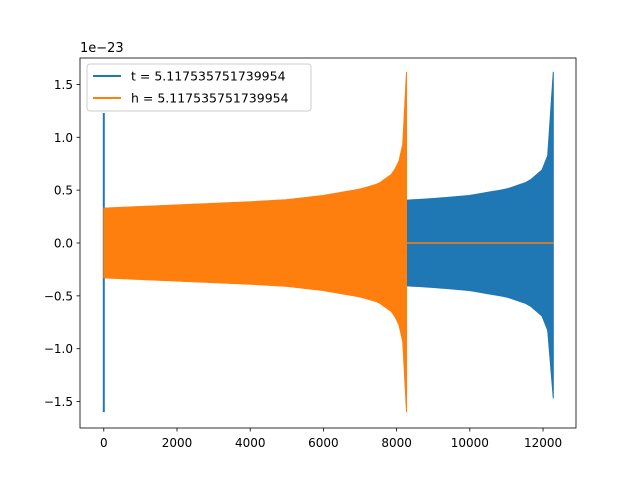 The width and height of the screenshot is (640, 480). What do you see at coordinates (543, 443) in the screenshot?
I see `x-tick-label: 12000` at bounding box center [543, 443].